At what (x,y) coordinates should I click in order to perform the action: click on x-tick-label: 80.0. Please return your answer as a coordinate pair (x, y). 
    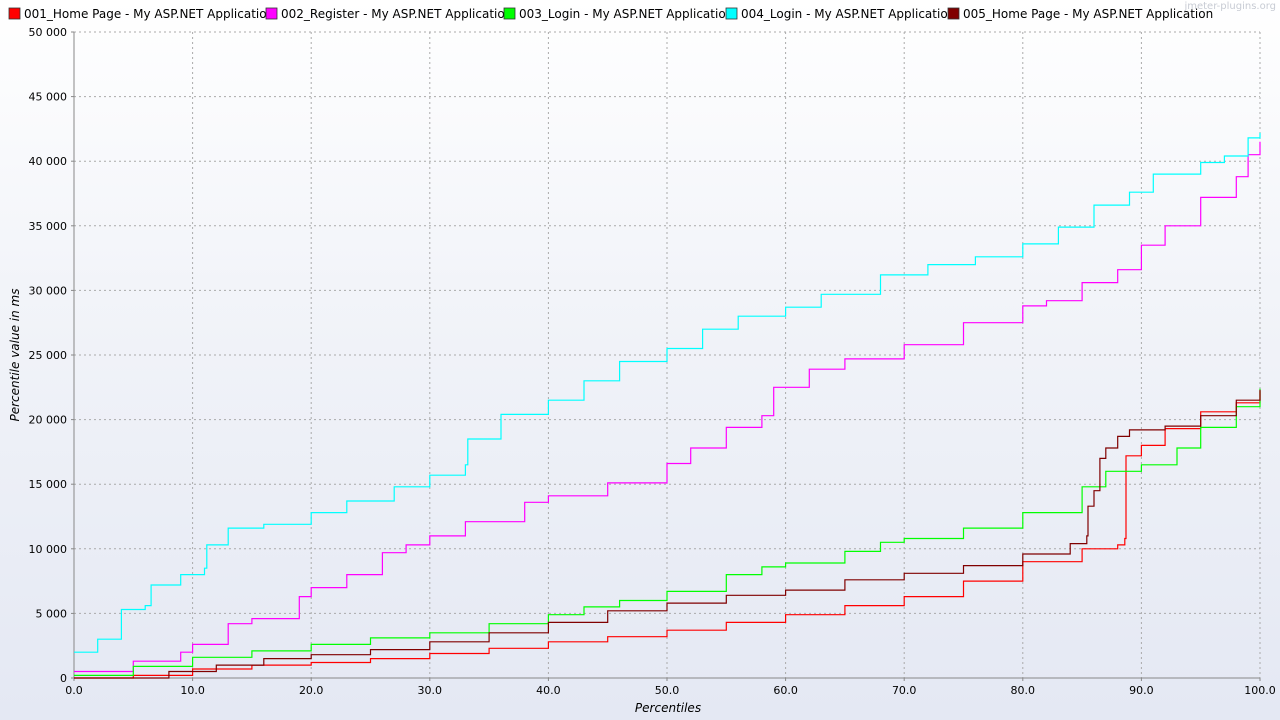
    Looking at the image, I should click on (1023, 690).